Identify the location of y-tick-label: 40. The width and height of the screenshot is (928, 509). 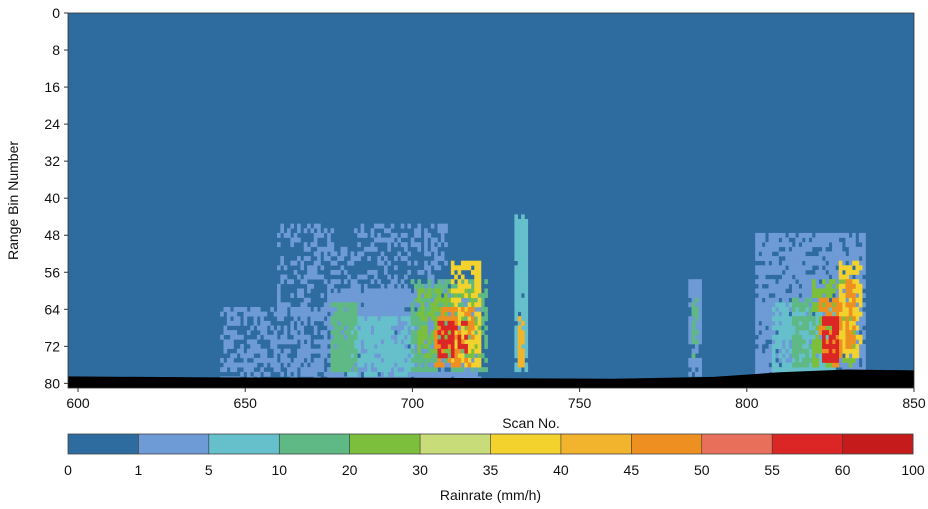
(52, 198).